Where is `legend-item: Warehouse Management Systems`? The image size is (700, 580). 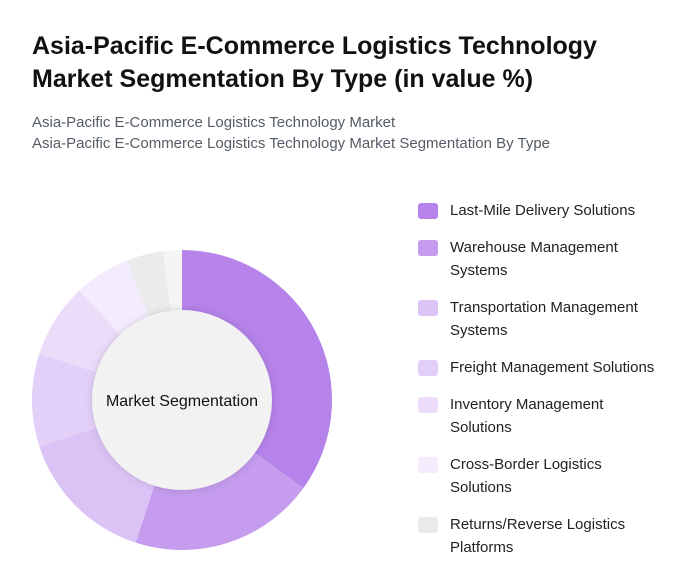 legend-item: Warehouse Management Systems is located at coordinates (553, 259).